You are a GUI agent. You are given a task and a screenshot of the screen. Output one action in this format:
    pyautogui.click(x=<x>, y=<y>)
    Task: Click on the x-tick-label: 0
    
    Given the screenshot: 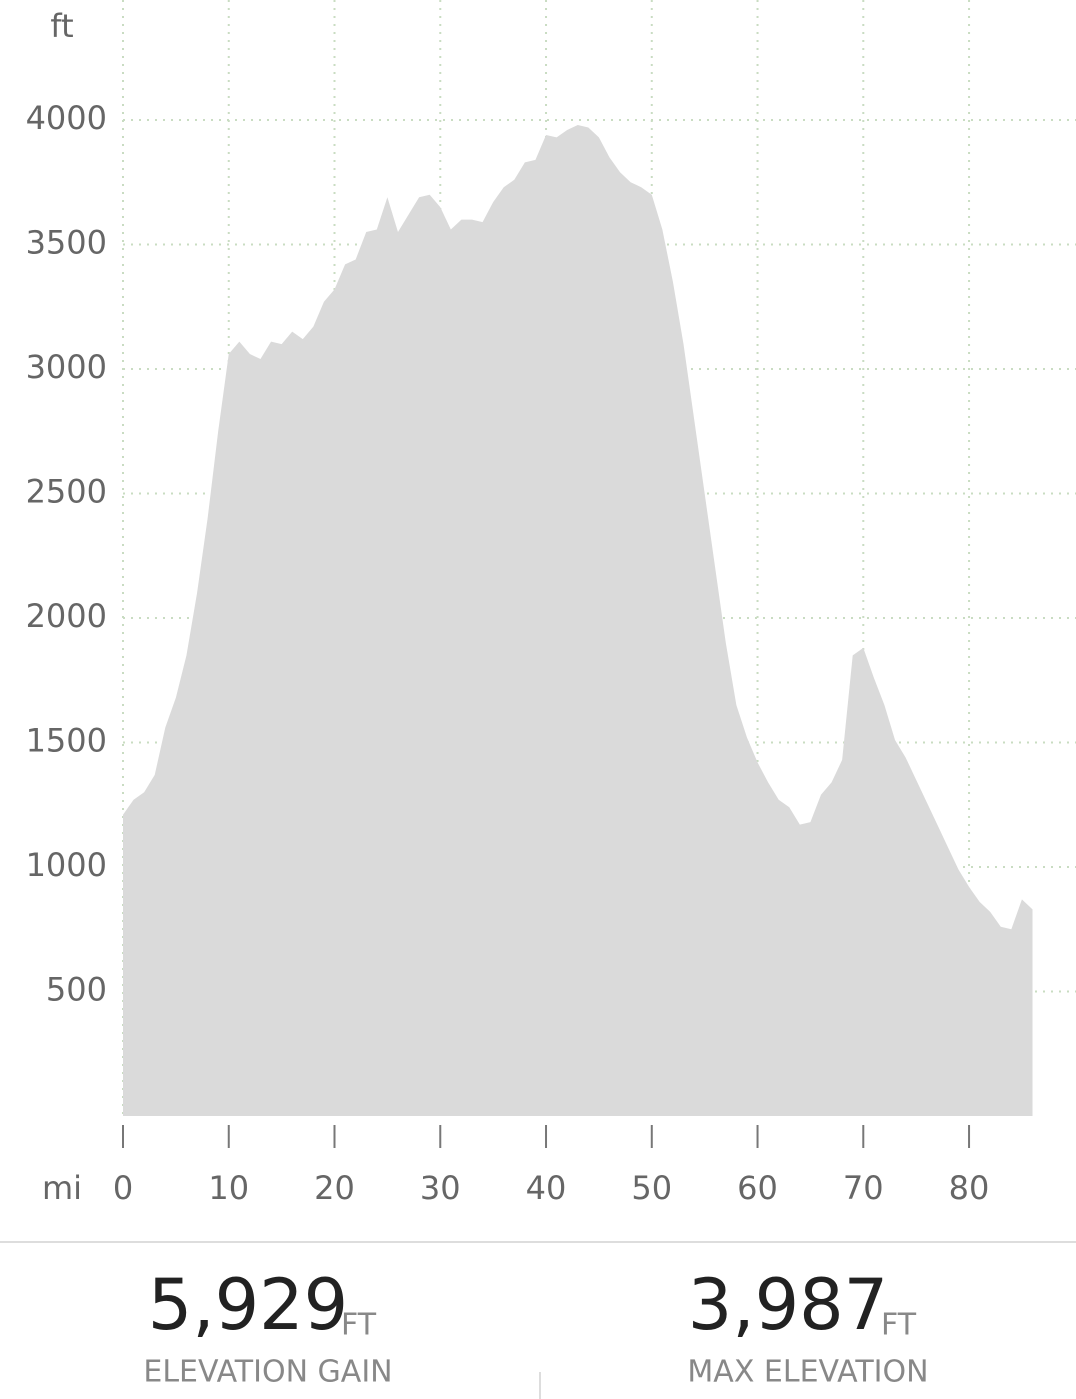 What is the action you would take?
    pyautogui.click(x=123, y=1188)
    